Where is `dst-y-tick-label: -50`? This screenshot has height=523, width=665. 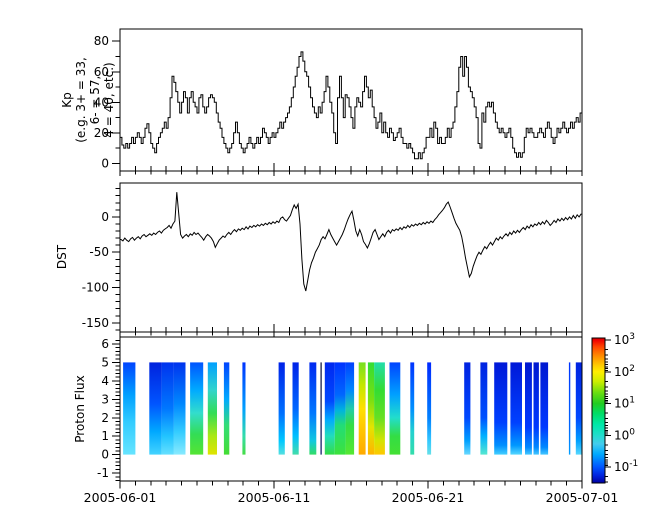
dst-y-tick-label: -50 is located at coordinates (99, 252).